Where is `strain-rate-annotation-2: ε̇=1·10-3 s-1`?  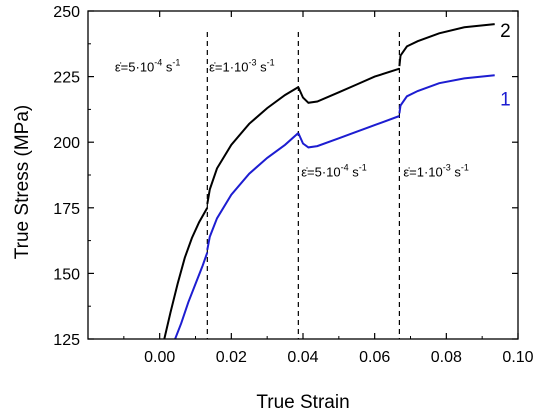
strain-rate-annotation-2: ε̇=1·10-3 s-1 is located at coordinates (242, 65).